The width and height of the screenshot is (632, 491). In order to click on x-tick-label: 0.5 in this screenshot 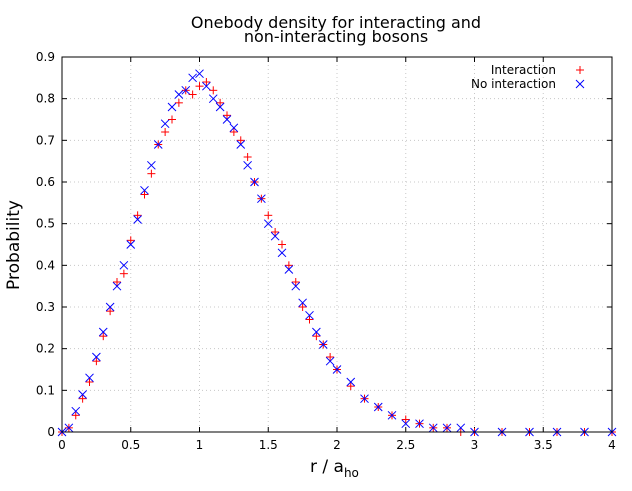, I will do `click(130, 445)`.